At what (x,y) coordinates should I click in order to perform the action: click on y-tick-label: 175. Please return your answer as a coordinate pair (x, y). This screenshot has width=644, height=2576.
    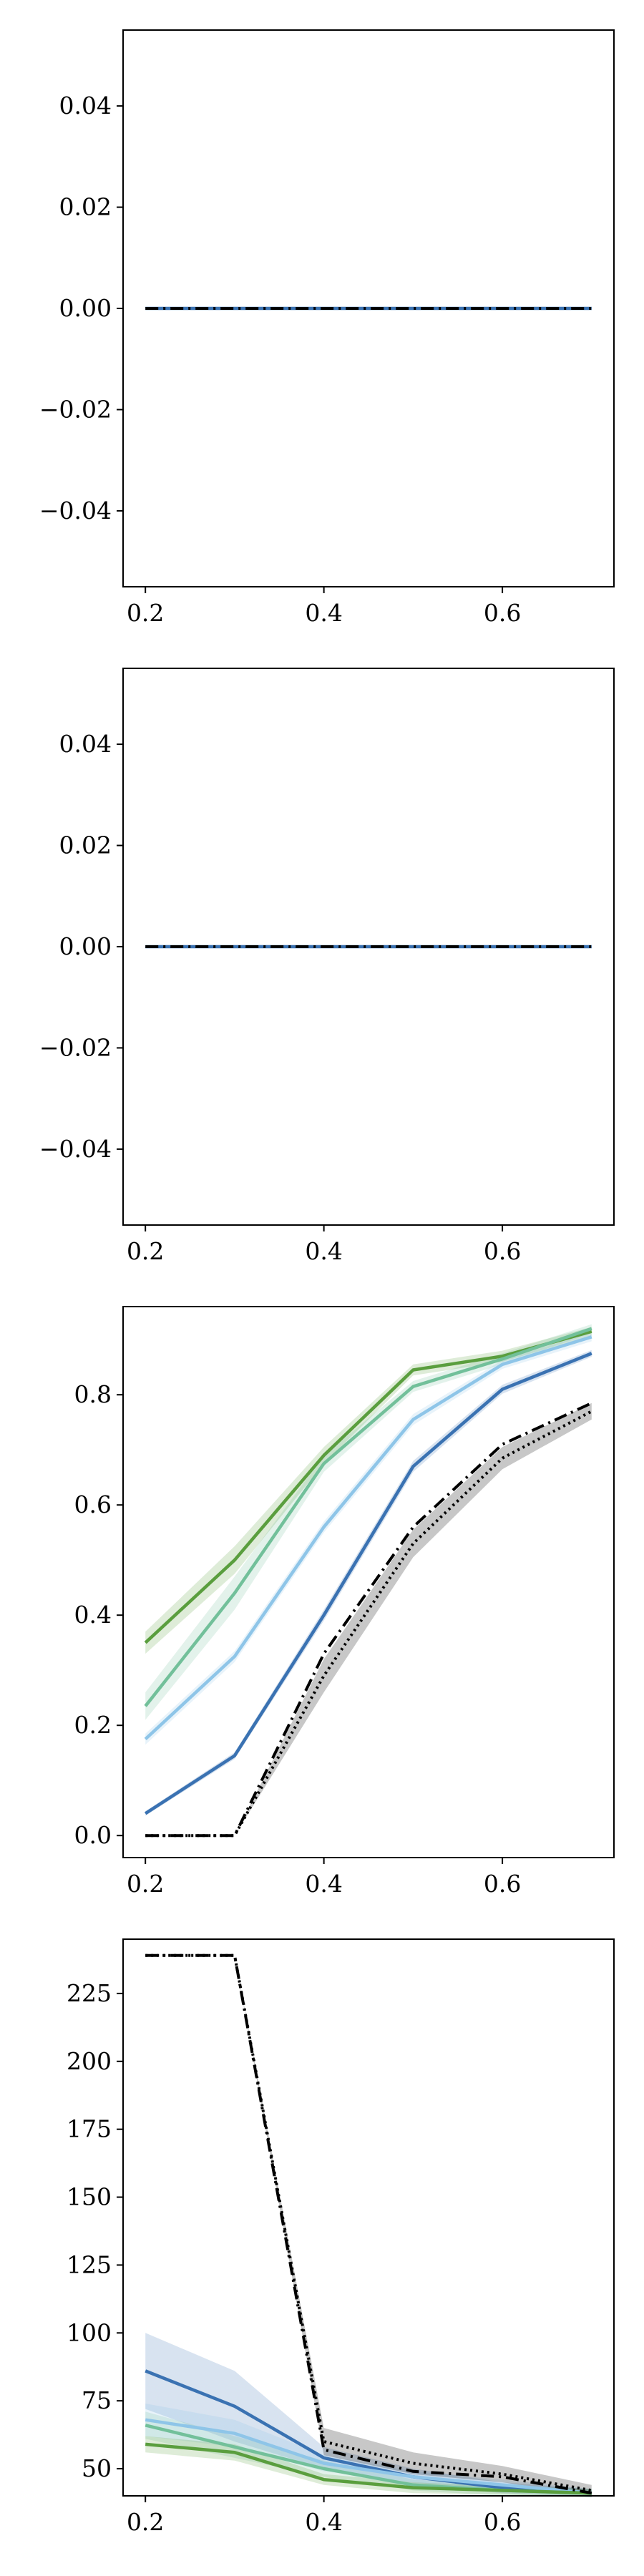
    Looking at the image, I should click on (89, 2129).